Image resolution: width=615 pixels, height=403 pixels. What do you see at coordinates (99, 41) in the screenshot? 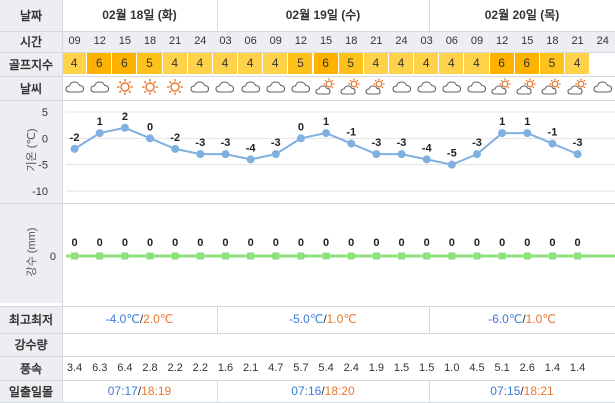
I see `hour-cell: 12` at bounding box center [99, 41].